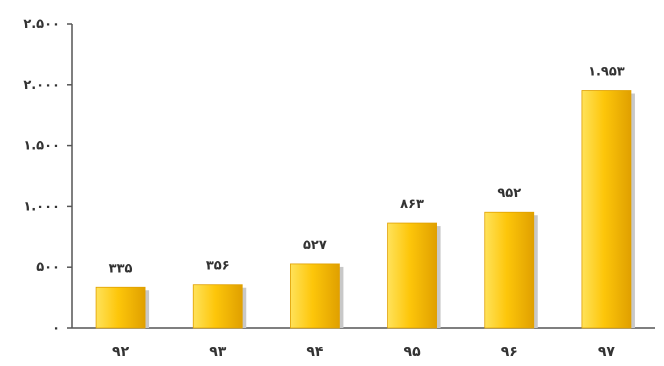  I want to click on y-tick-label: ۲.۵۰۰, so click(41, 24).